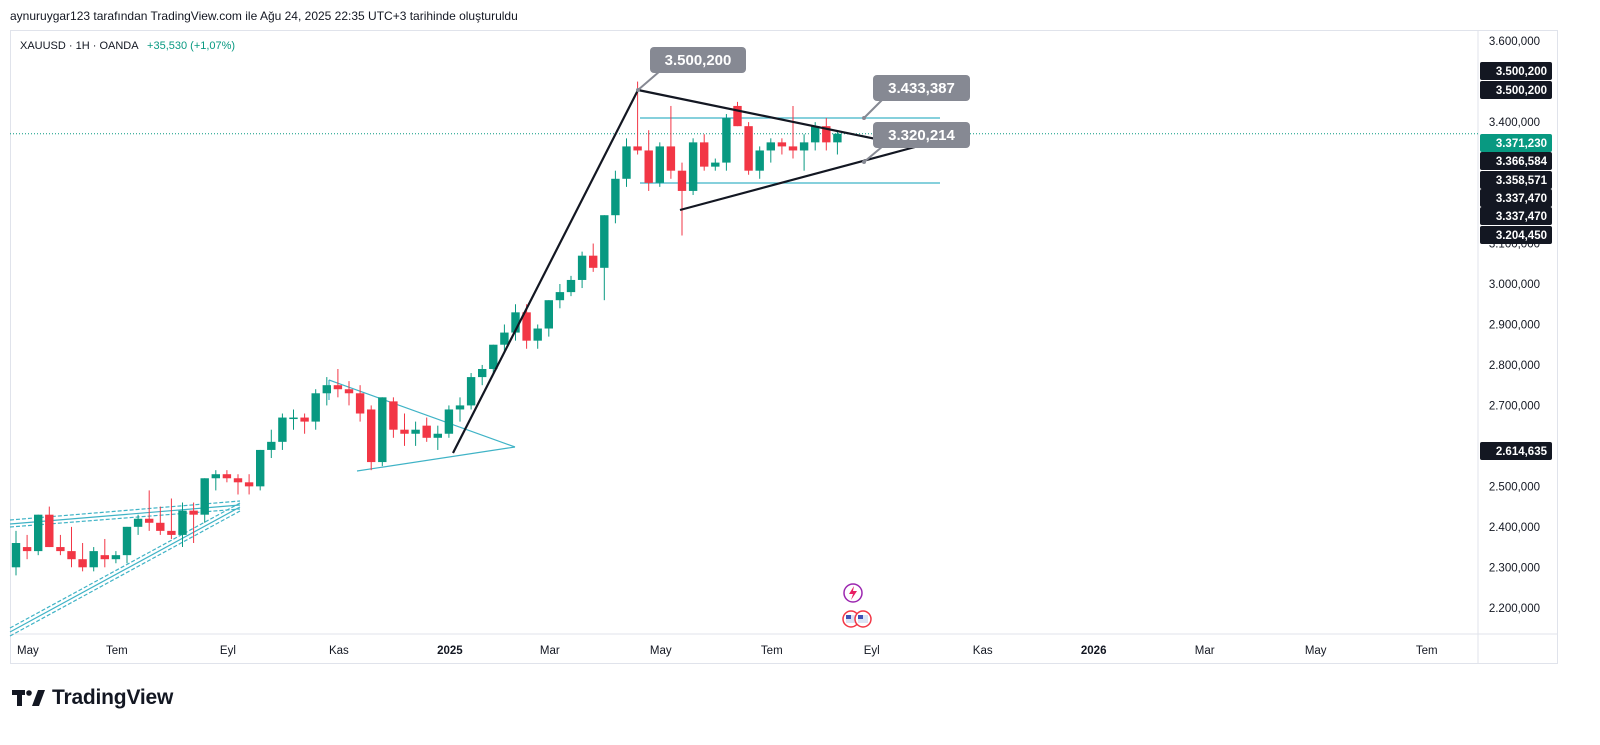 The width and height of the screenshot is (1600, 745). I want to click on brand-logo: TradingView, so click(92, 698).